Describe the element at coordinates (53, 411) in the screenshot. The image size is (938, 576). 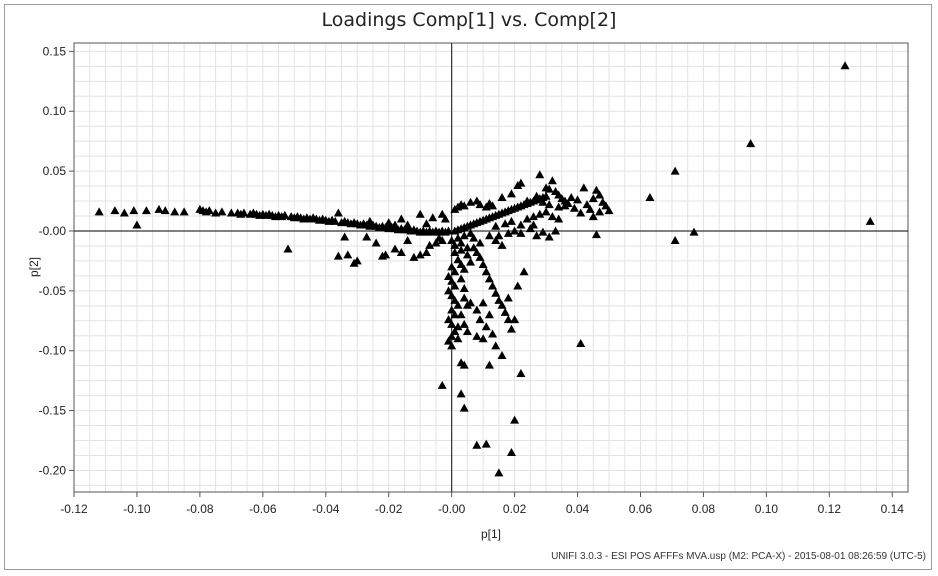
I see `y-tick-label: -0.15` at that location.